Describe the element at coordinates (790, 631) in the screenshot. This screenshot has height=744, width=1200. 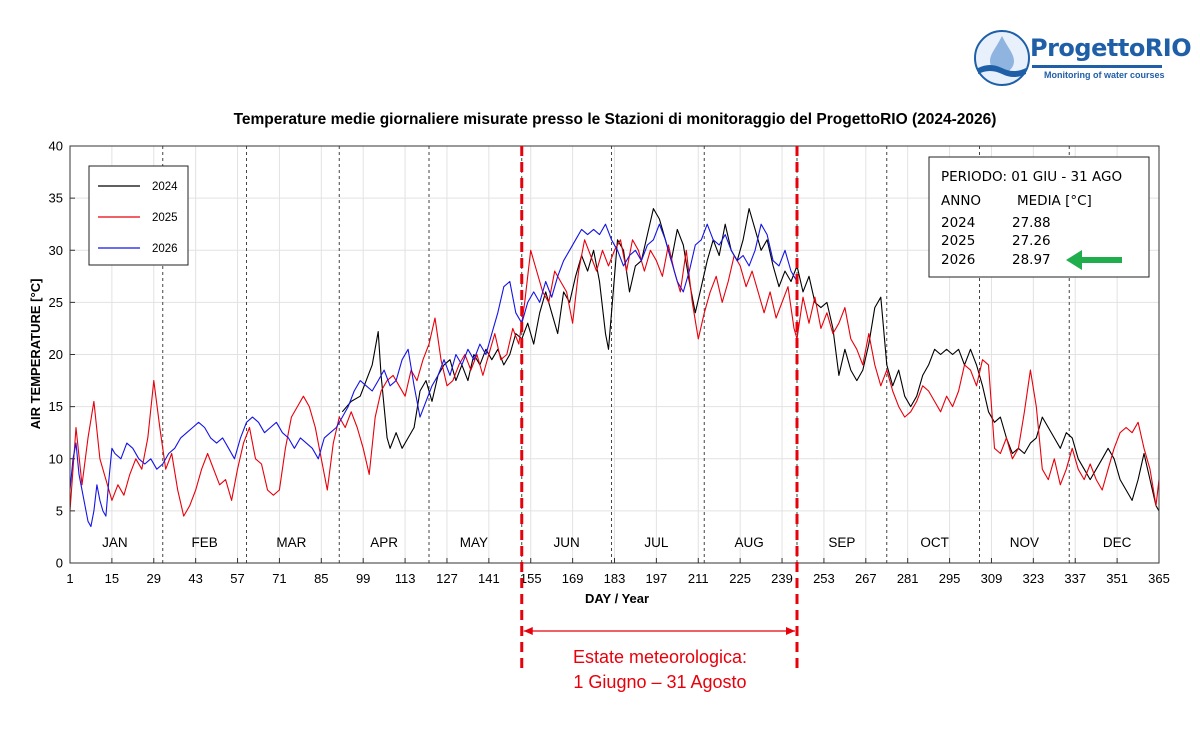
I see `arrow-right-icon` at that location.